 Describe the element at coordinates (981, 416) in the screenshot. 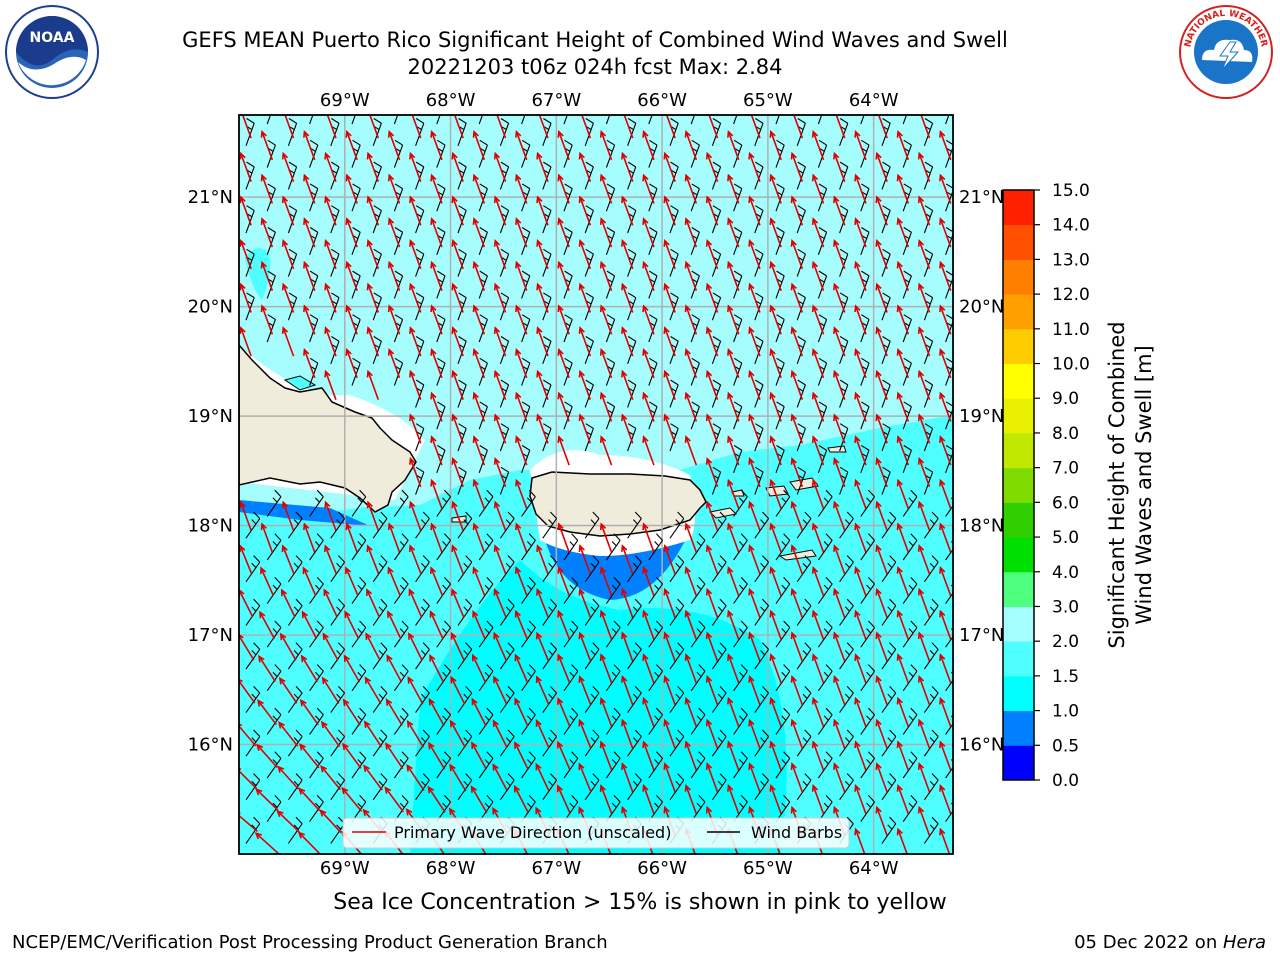

I see `lat-label-right: 19°N` at that location.